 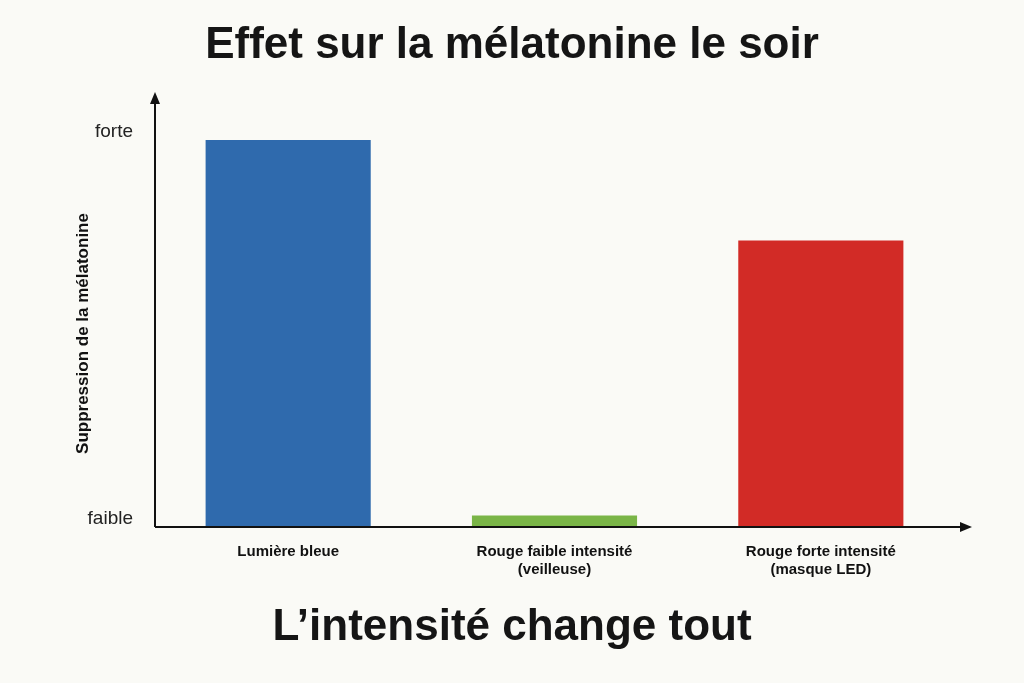 What do you see at coordinates (512, 625) in the screenshot?
I see `text: L’intensité change tout` at bounding box center [512, 625].